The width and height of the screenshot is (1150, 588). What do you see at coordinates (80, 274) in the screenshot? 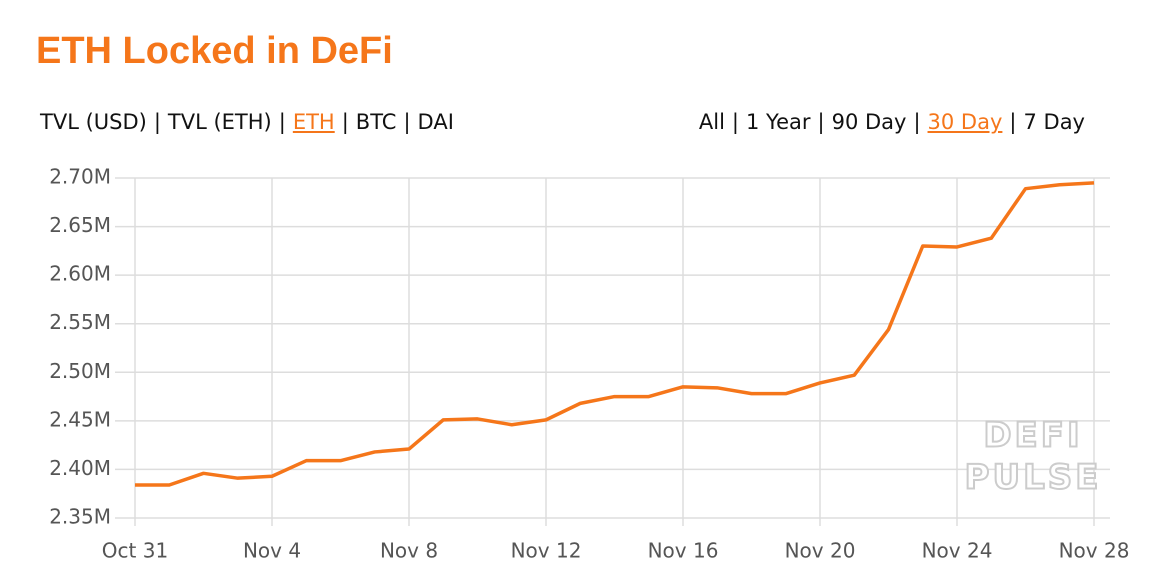
I see `y-tick-label: 2.60M` at bounding box center [80, 274].